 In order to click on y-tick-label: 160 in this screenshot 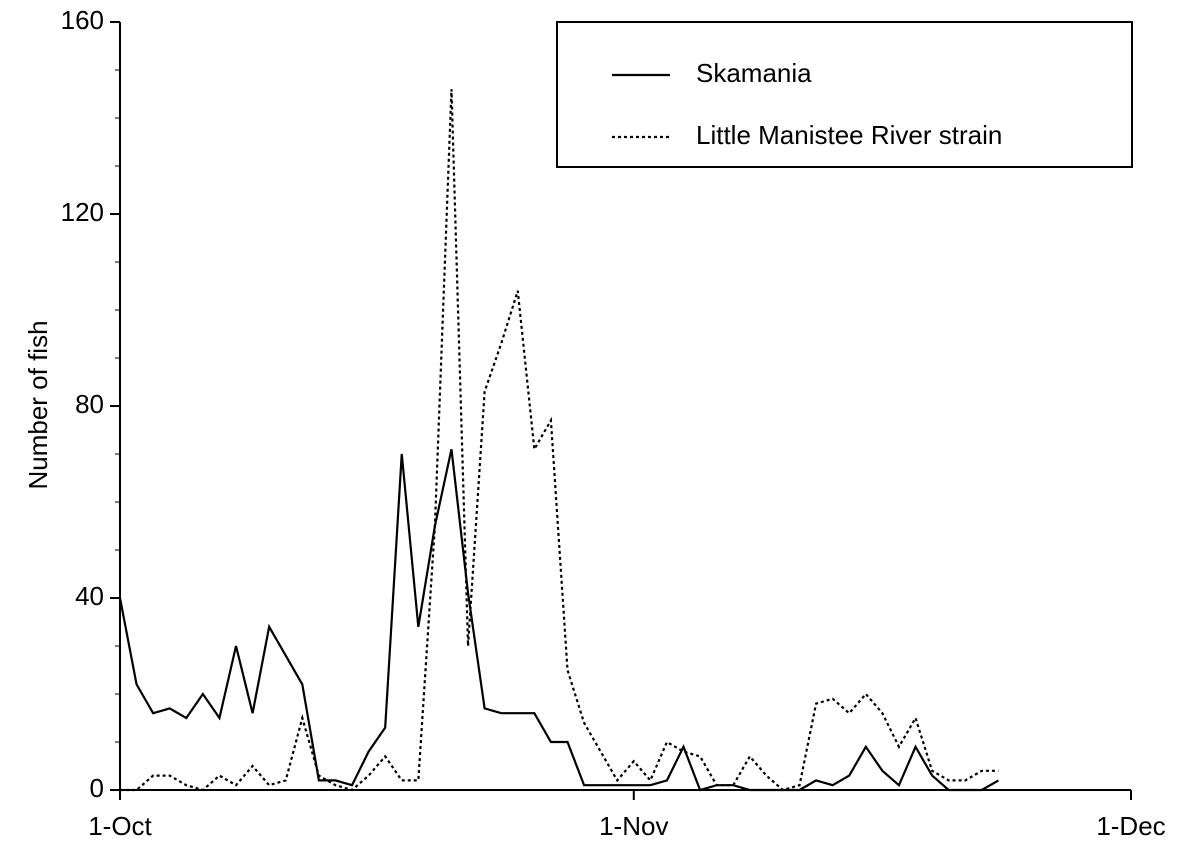, I will do `click(82, 20)`.